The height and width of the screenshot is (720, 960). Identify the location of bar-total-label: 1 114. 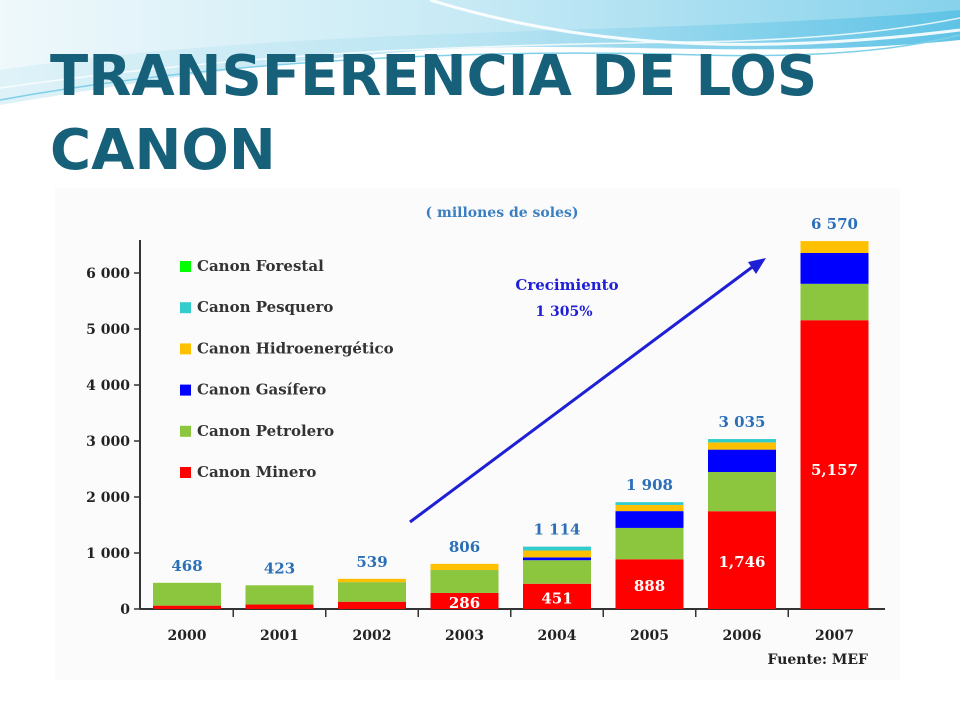
(557, 530).